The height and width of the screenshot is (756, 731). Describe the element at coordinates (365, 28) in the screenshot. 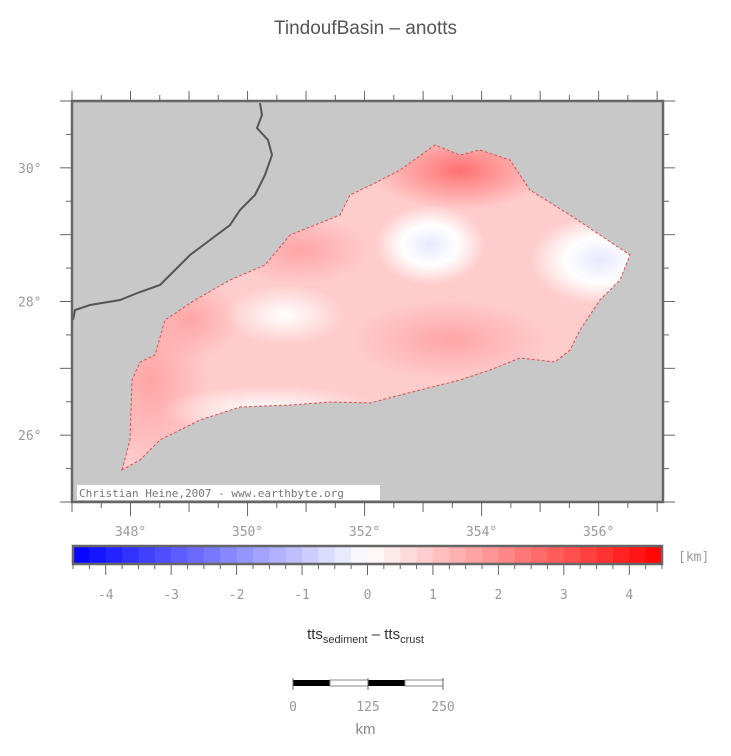

I see `map-title: TindoufBasin – anotts` at that location.